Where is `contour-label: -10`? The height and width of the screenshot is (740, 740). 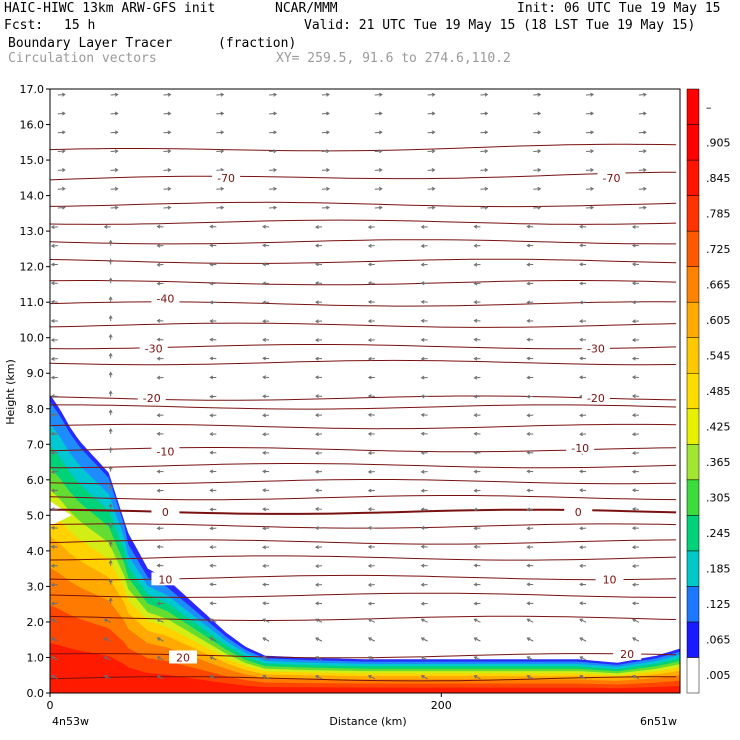
contour-label: -10 is located at coordinates (580, 448).